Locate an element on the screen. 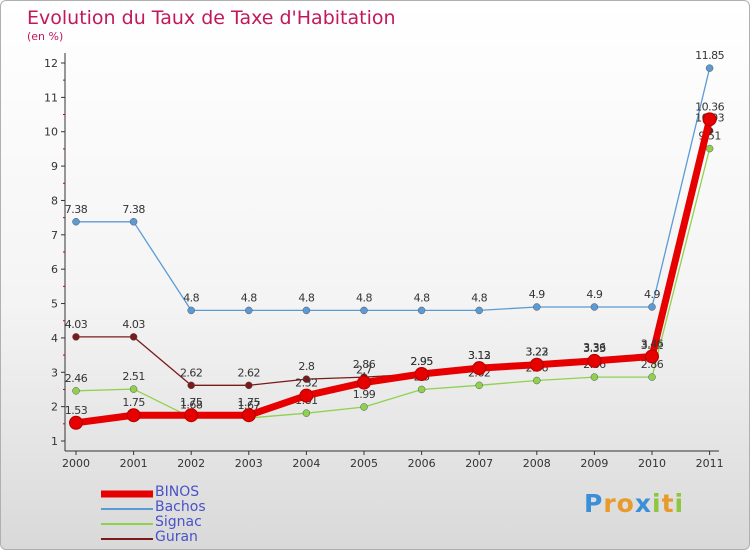  legend-item-signac: Signac is located at coordinates (201, 522).